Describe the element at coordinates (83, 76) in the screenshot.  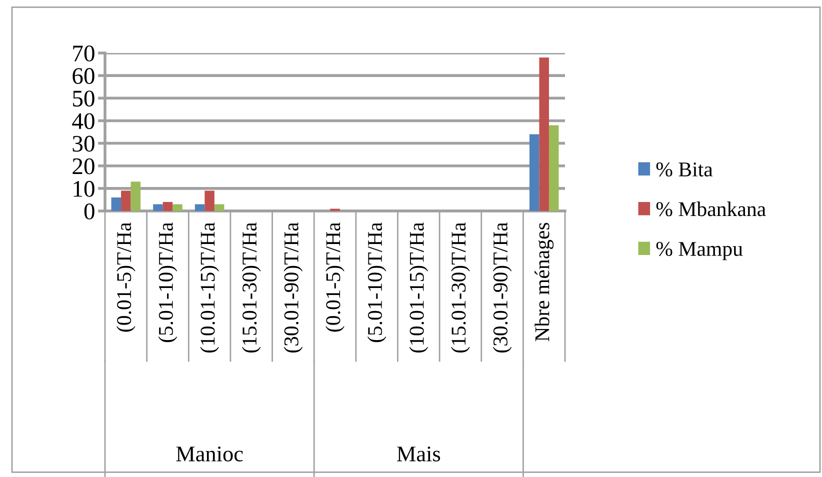
I see `y-tick-label: 60` at that location.